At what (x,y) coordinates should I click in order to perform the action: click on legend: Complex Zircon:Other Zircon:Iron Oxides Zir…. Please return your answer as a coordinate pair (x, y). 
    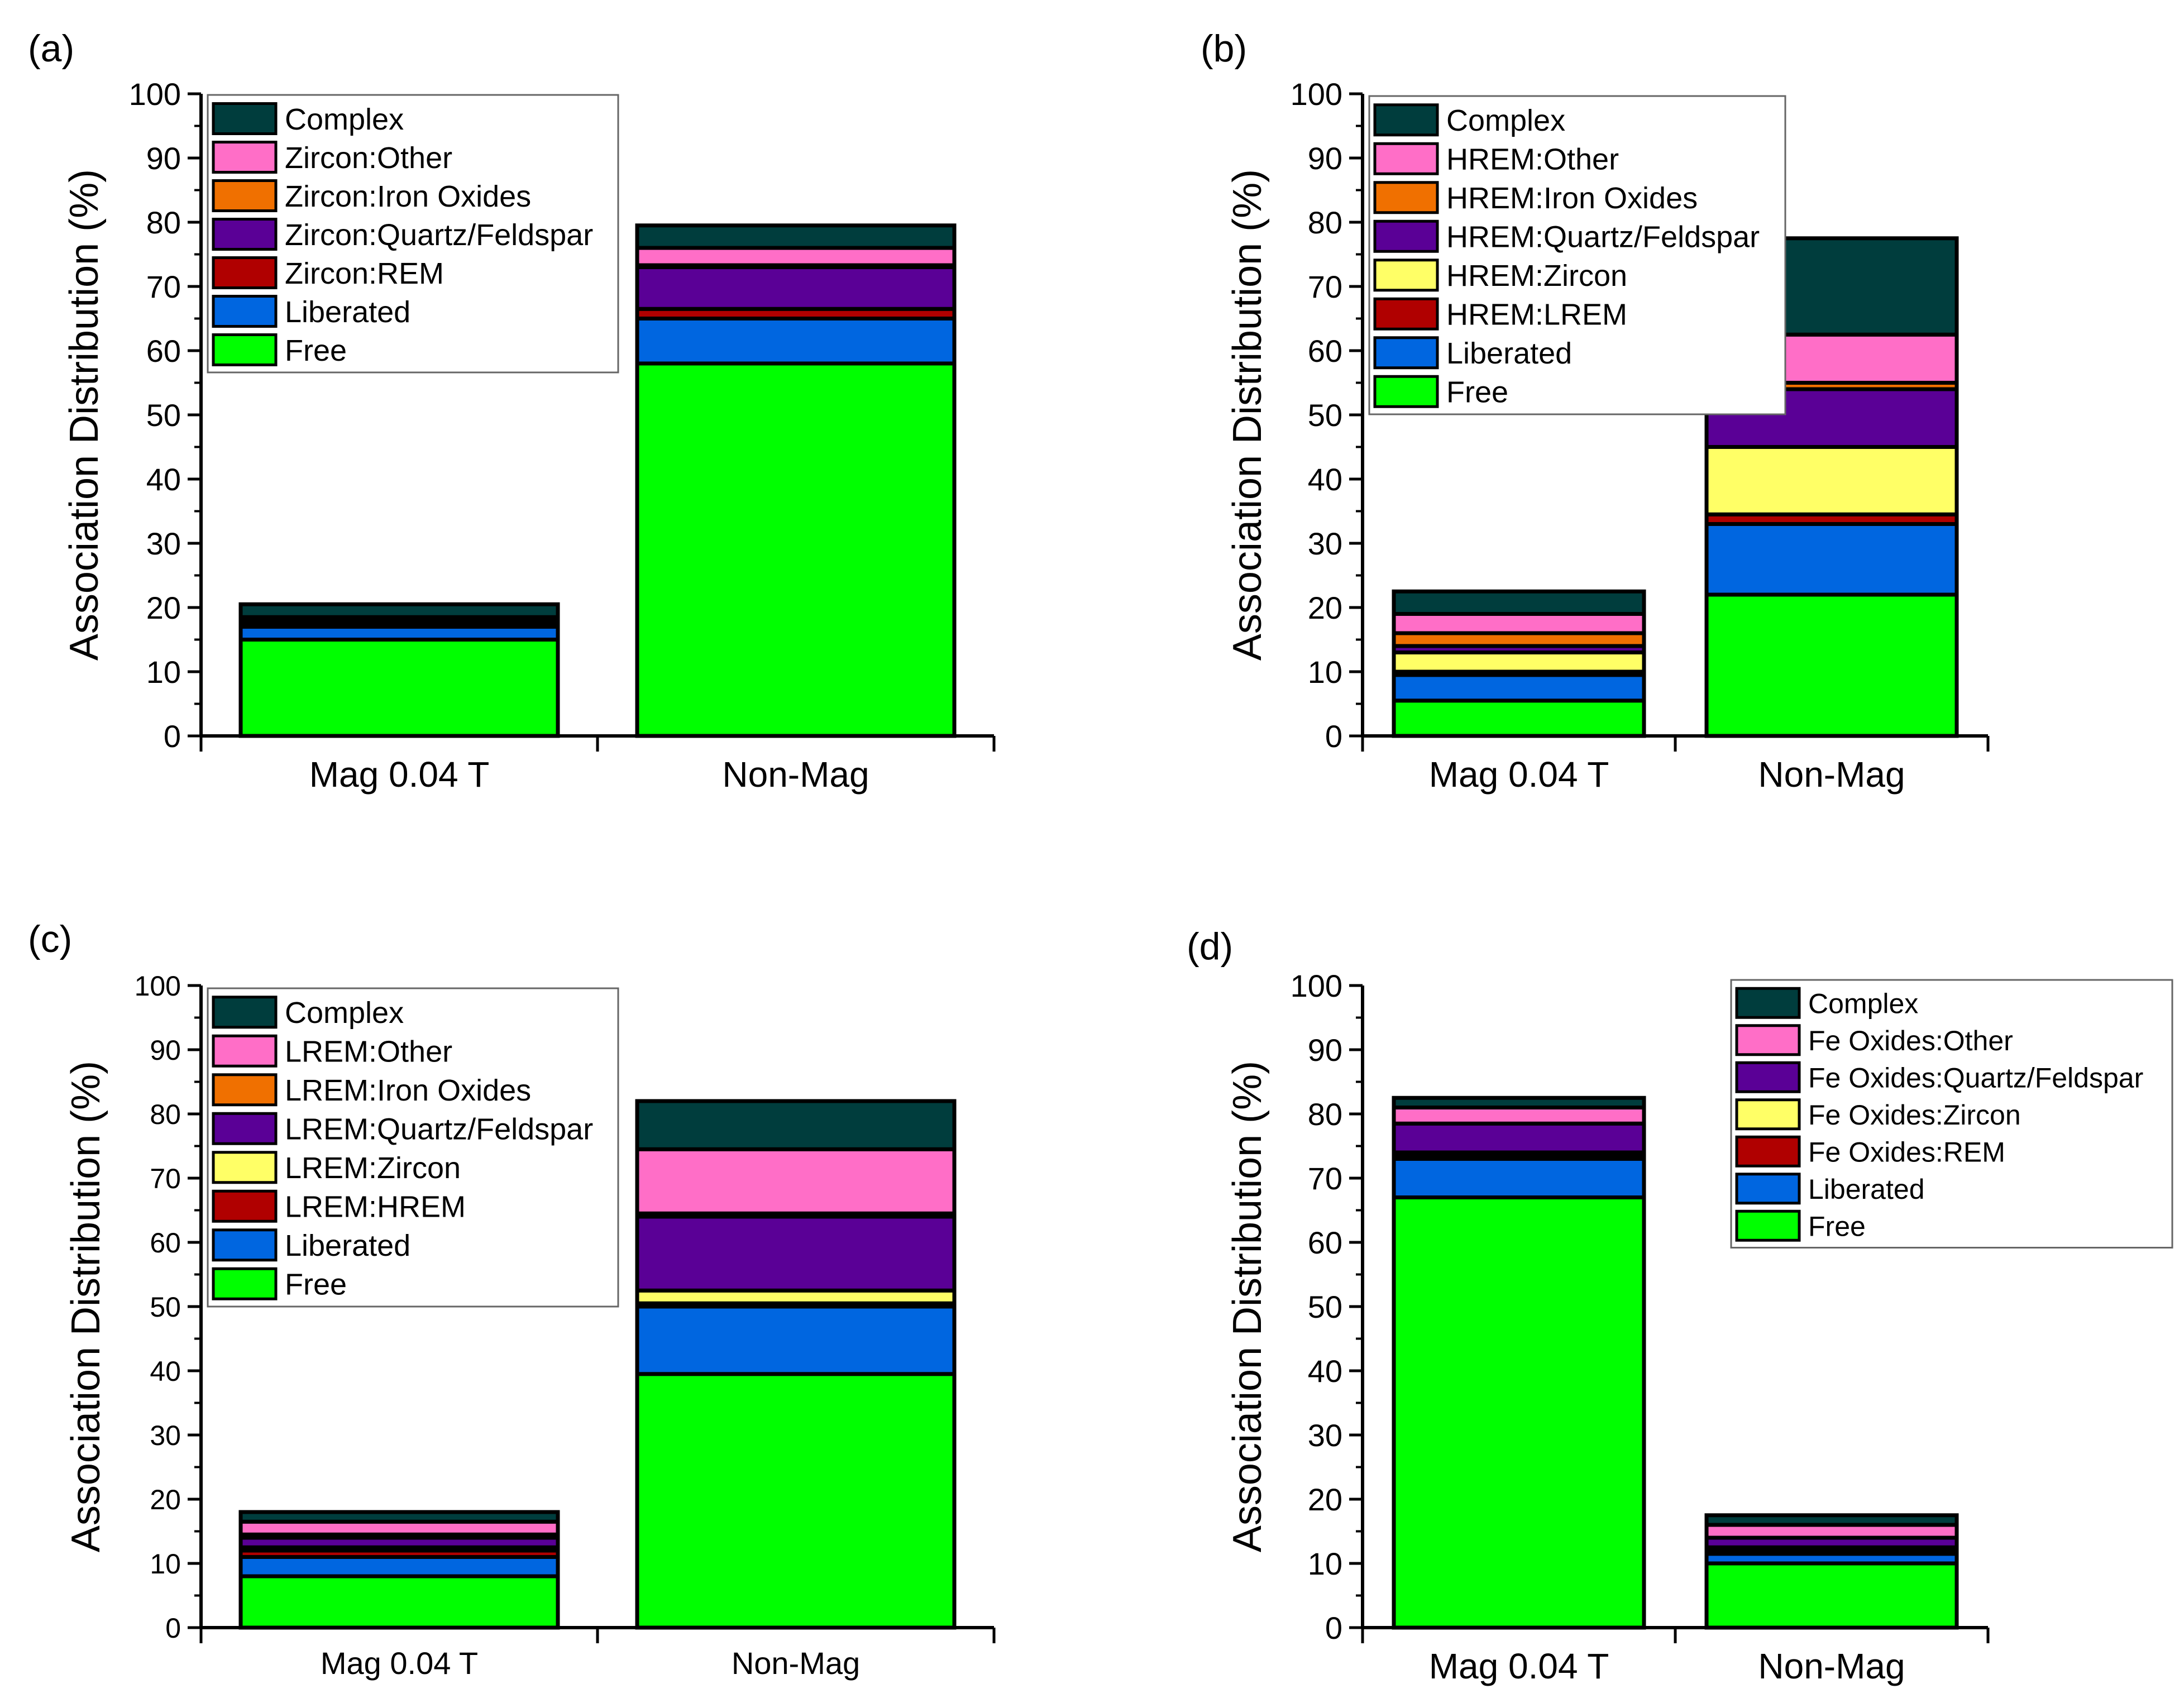
    Looking at the image, I should click on (413, 234).